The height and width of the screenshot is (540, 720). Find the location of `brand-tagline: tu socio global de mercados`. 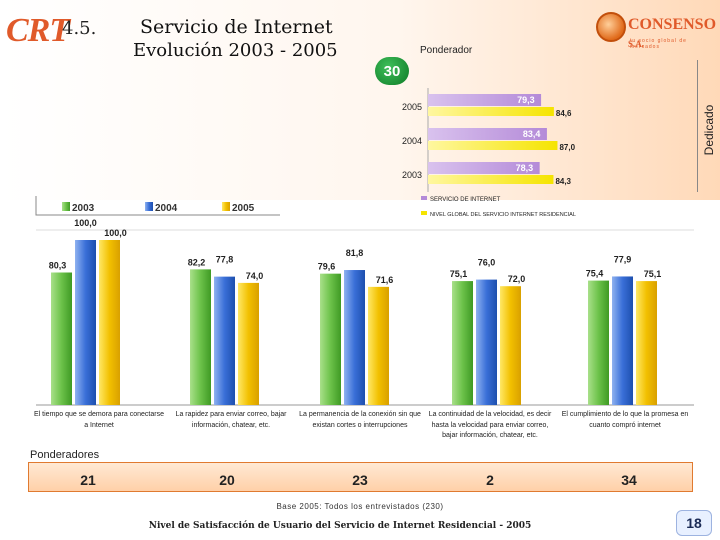

brand-tagline: tu socio global de mercados is located at coordinates (658, 44).